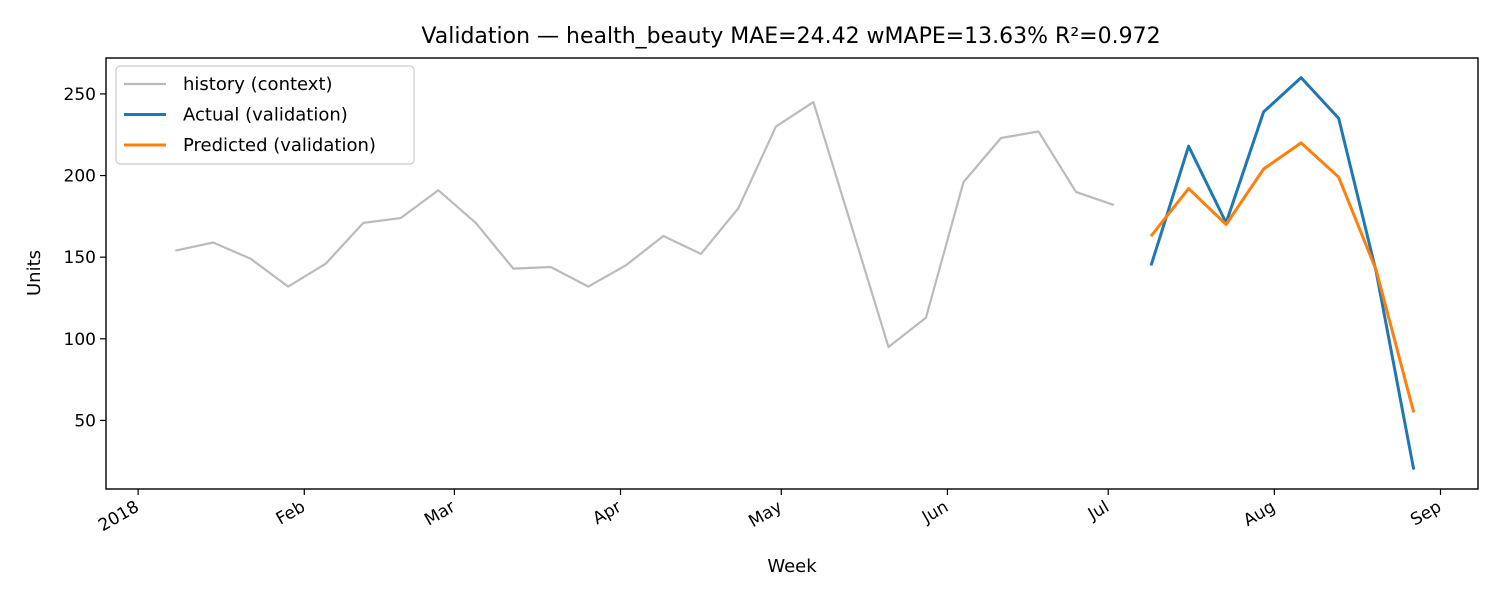 The image size is (1500, 600). Describe the element at coordinates (607, 513) in the screenshot. I see `x-tick-label: Apr` at that location.